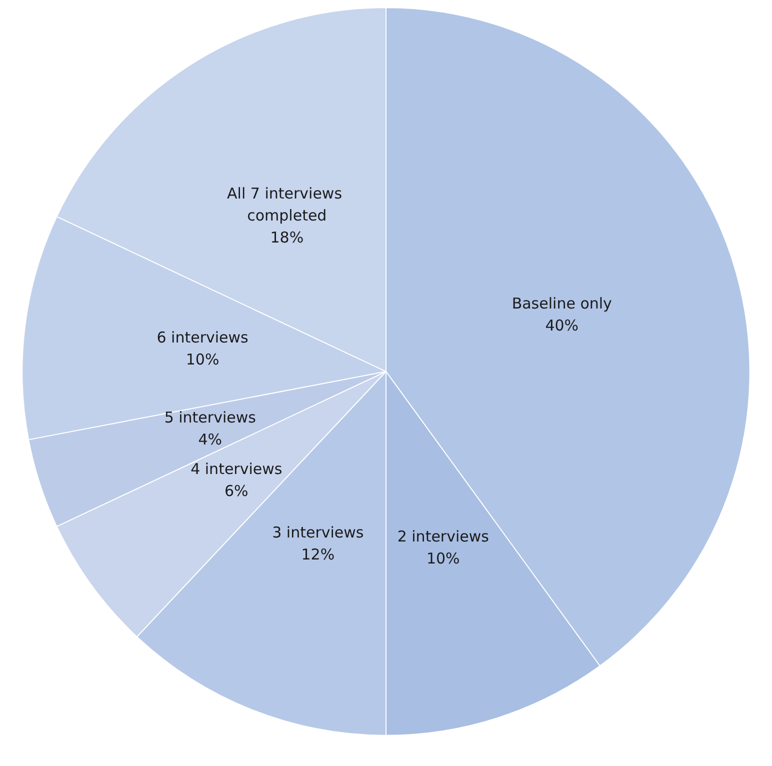 The width and height of the screenshot is (772, 766). Describe the element at coordinates (318, 532) in the screenshot. I see `slice-label: 3 interviews` at that location.